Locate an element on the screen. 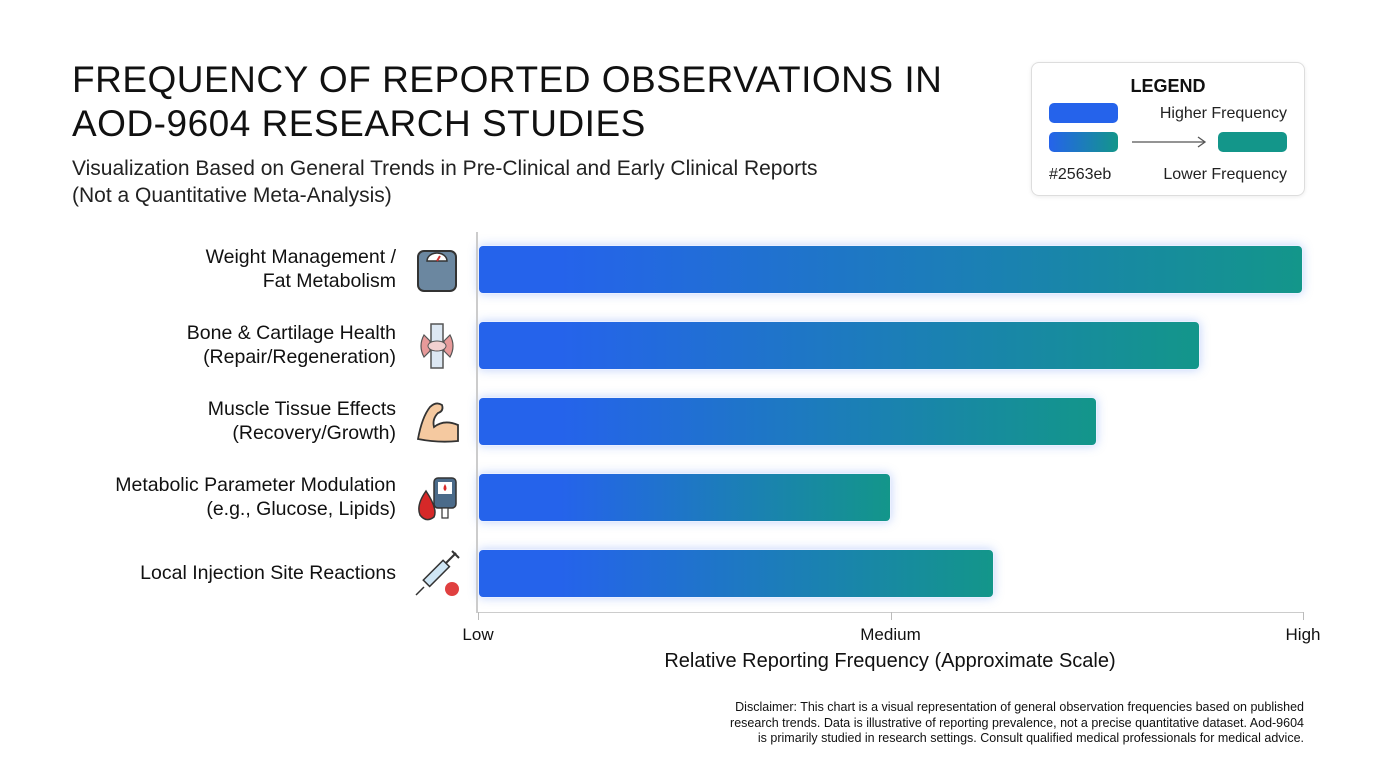 This screenshot has width=1376, height=768. flexed-arm-icon is located at coordinates (437, 422).